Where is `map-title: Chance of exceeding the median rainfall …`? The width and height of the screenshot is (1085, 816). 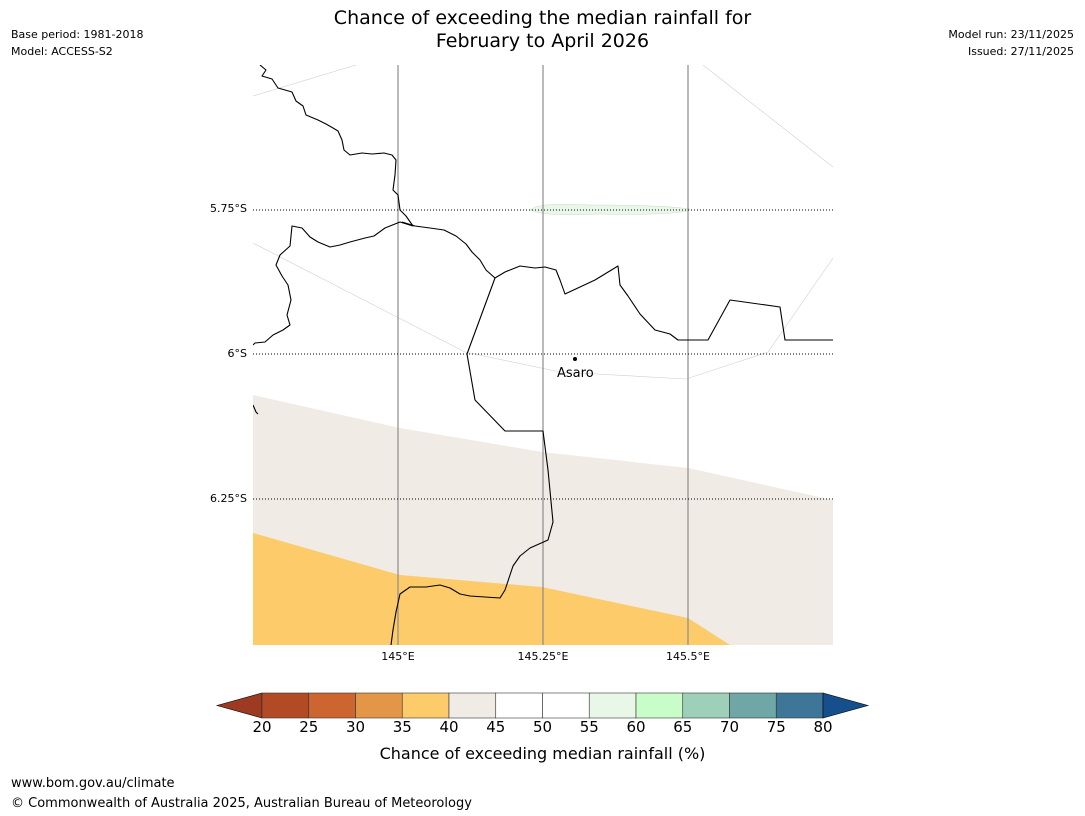 map-title: Chance of exceeding the median rainfall … is located at coordinates (542, 30).